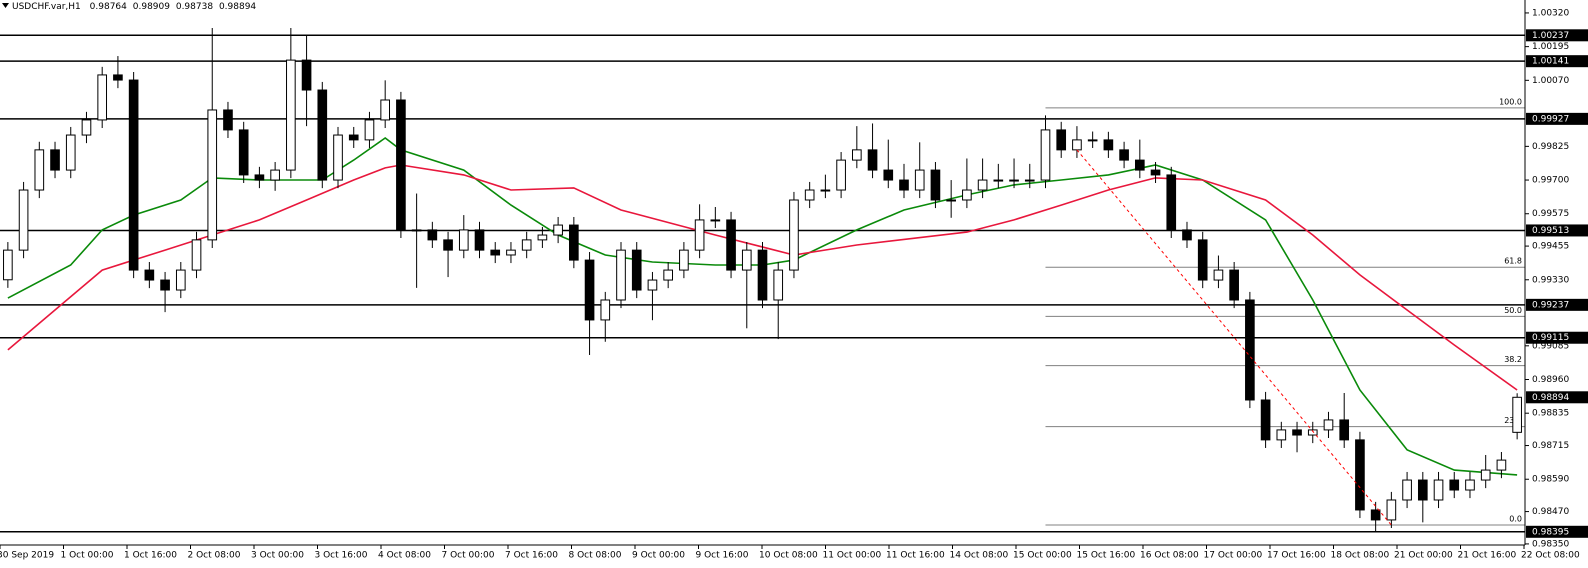  What do you see at coordinates (1550, 305) in the screenshot?
I see `level-label: 0.99237` at bounding box center [1550, 305].